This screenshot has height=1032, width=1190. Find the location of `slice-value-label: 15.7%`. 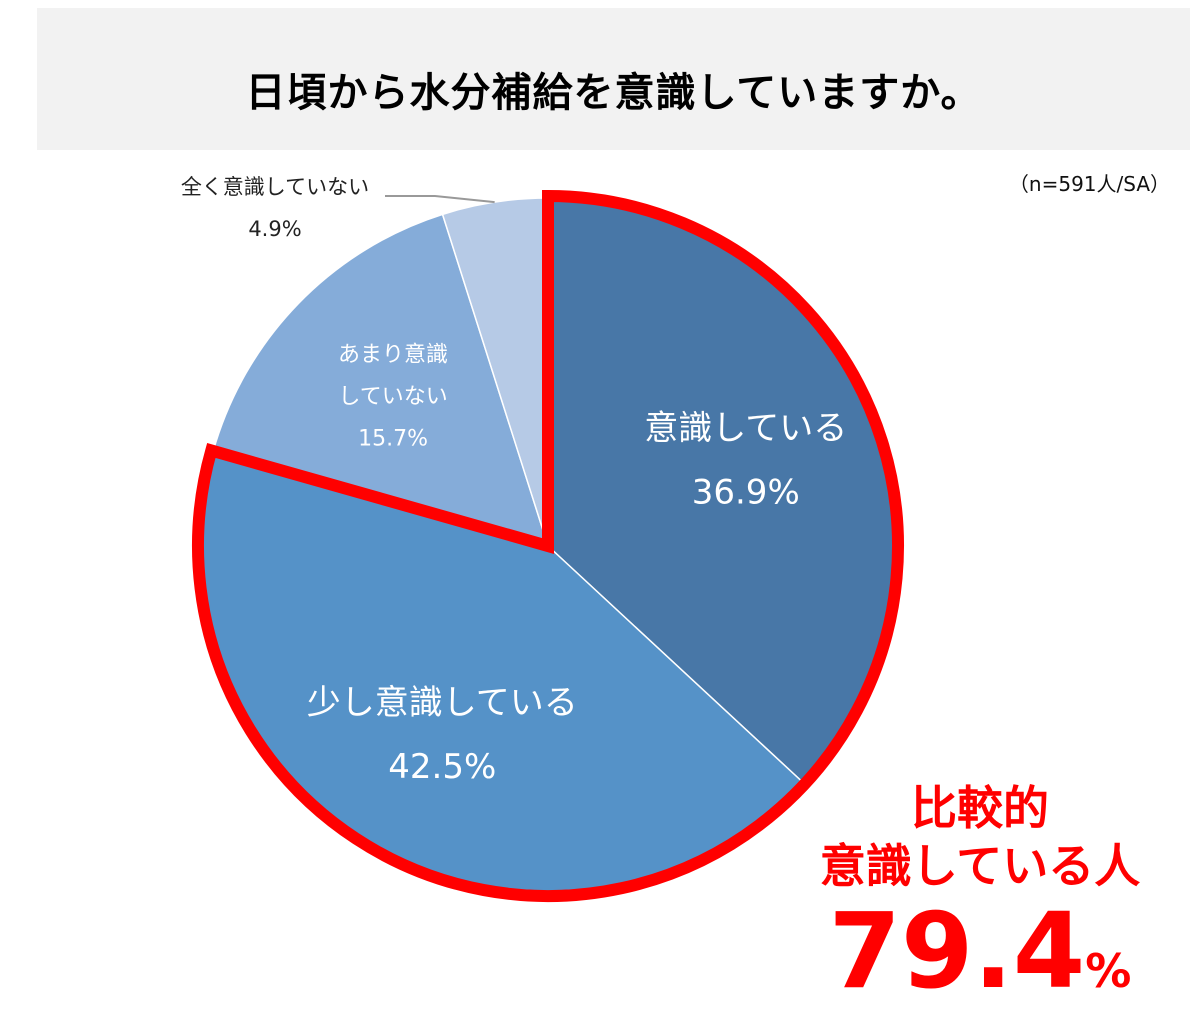

slice-value-label: 15.7% is located at coordinates (393, 439).